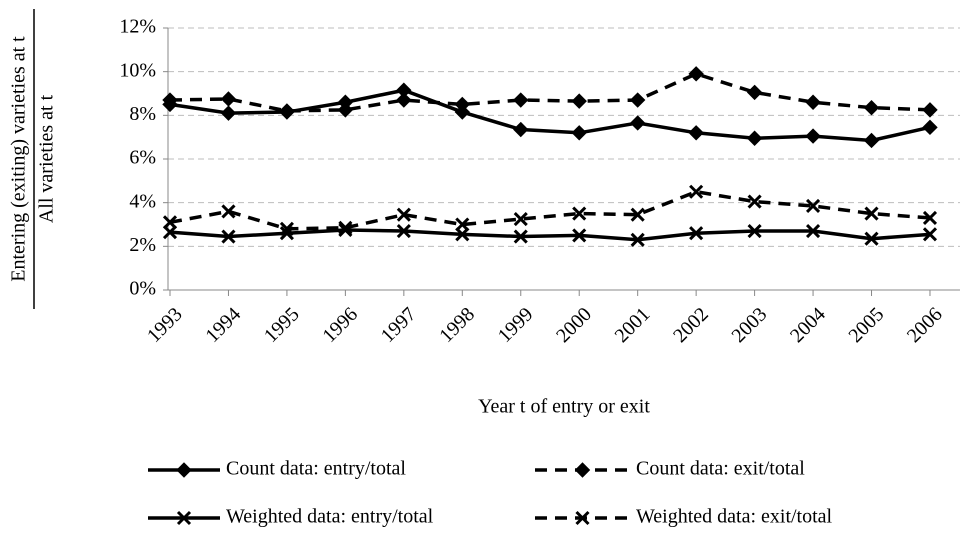 This screenshot has height=536, width=979. I want to click on x-tick-label: 2004, so click(808, 325).